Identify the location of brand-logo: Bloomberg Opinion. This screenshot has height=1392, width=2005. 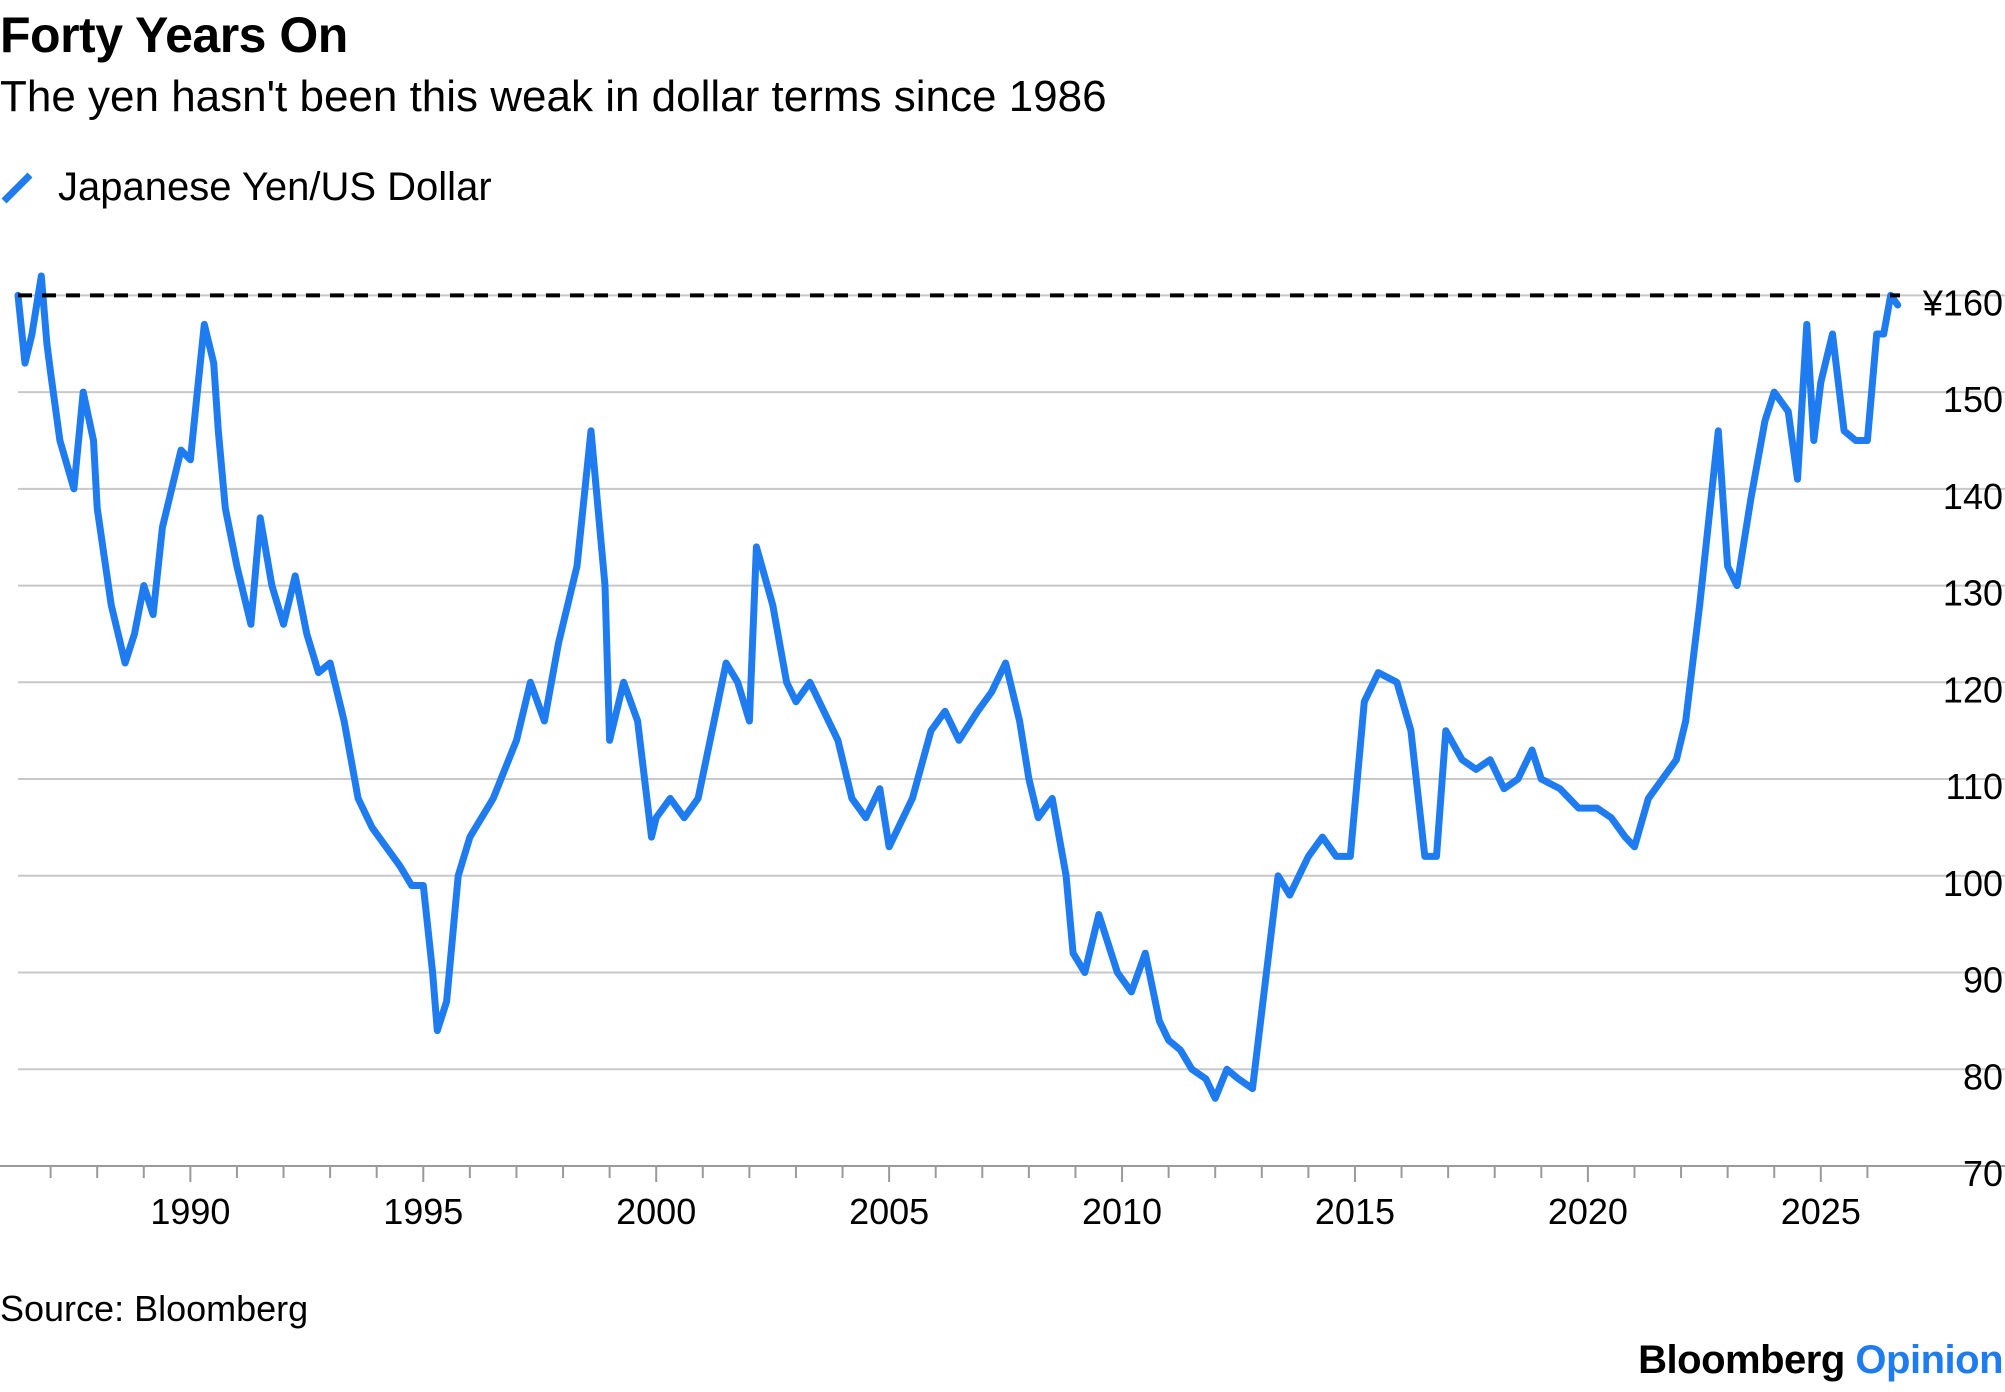
(1820, 1360).